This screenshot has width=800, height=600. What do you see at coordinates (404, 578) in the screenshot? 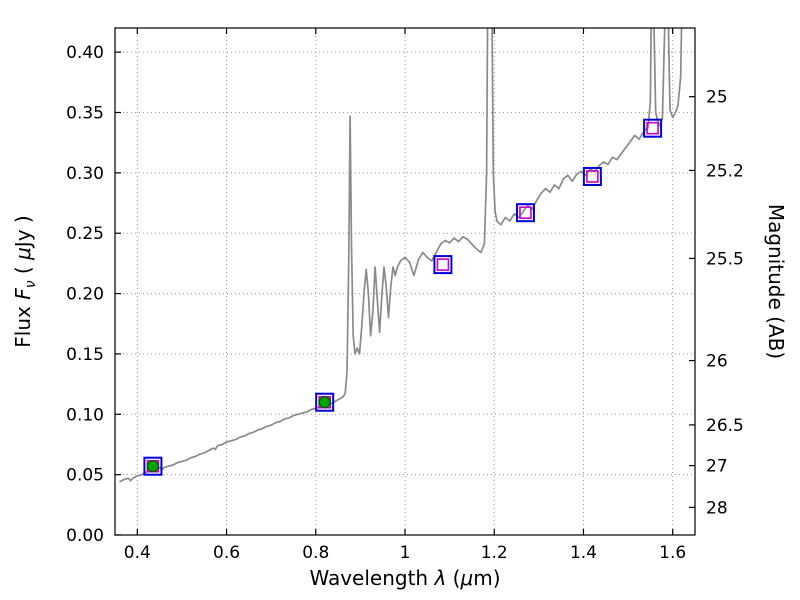
I see `x-axis-label: Wavelength λ (μm)` at bounding box center [404, 578].